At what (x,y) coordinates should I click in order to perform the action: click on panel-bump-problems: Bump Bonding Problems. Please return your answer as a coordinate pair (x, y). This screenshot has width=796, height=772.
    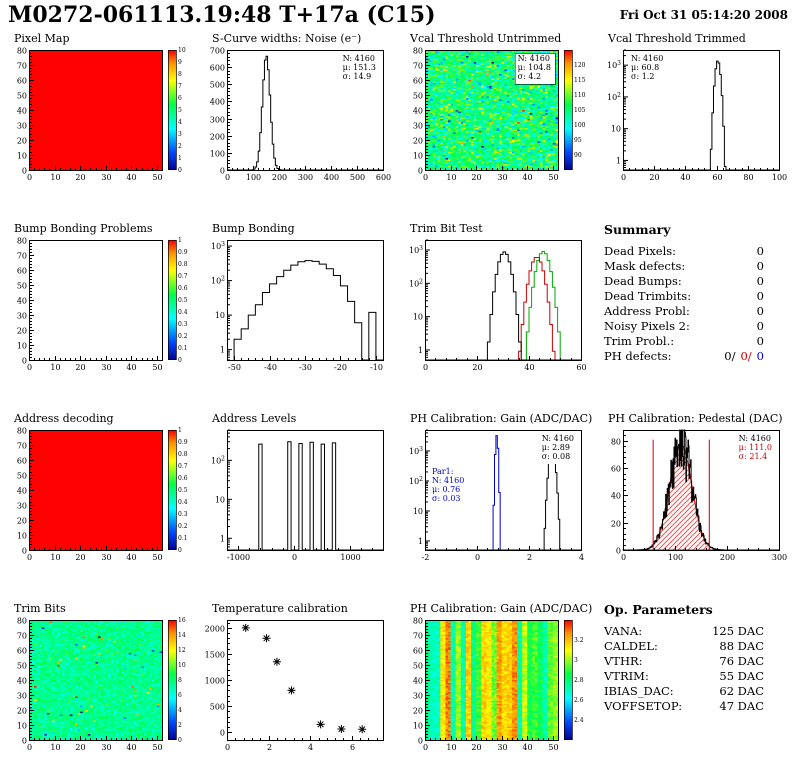
    Looking at the image, I should click on (99, 300).